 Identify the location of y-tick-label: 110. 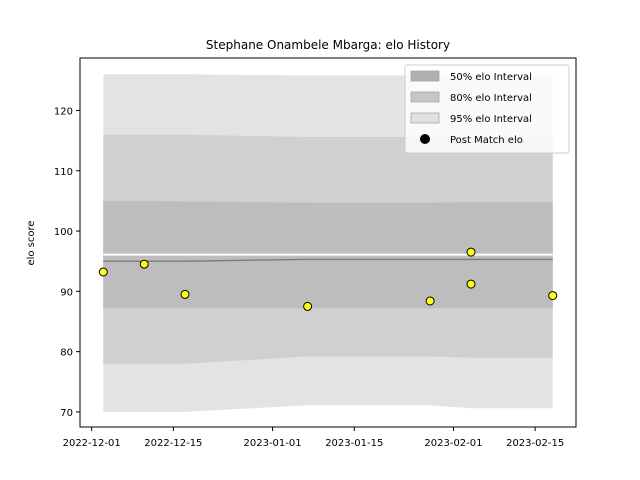
(63, 172).